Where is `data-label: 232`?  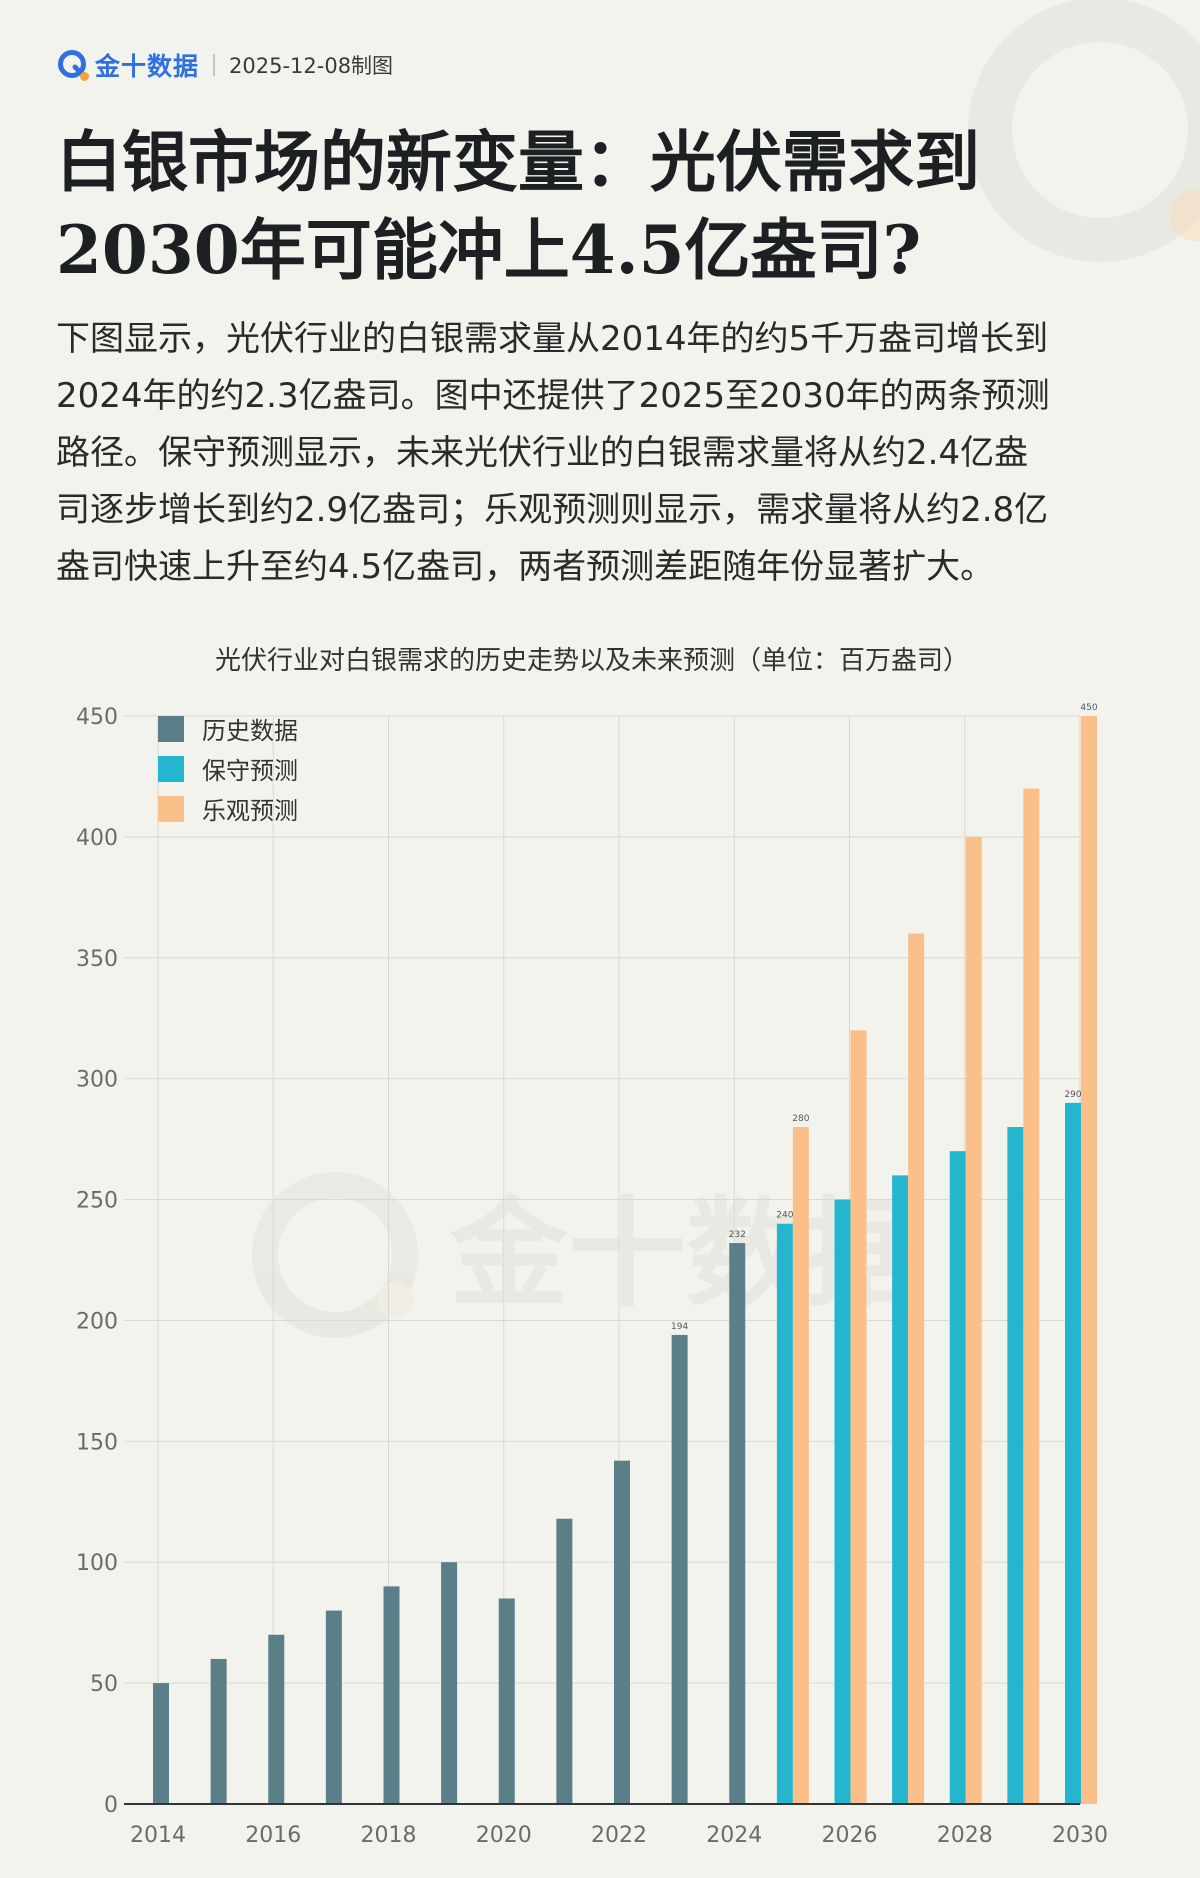 data-label: 232 is located at coordinates (737, 1235).